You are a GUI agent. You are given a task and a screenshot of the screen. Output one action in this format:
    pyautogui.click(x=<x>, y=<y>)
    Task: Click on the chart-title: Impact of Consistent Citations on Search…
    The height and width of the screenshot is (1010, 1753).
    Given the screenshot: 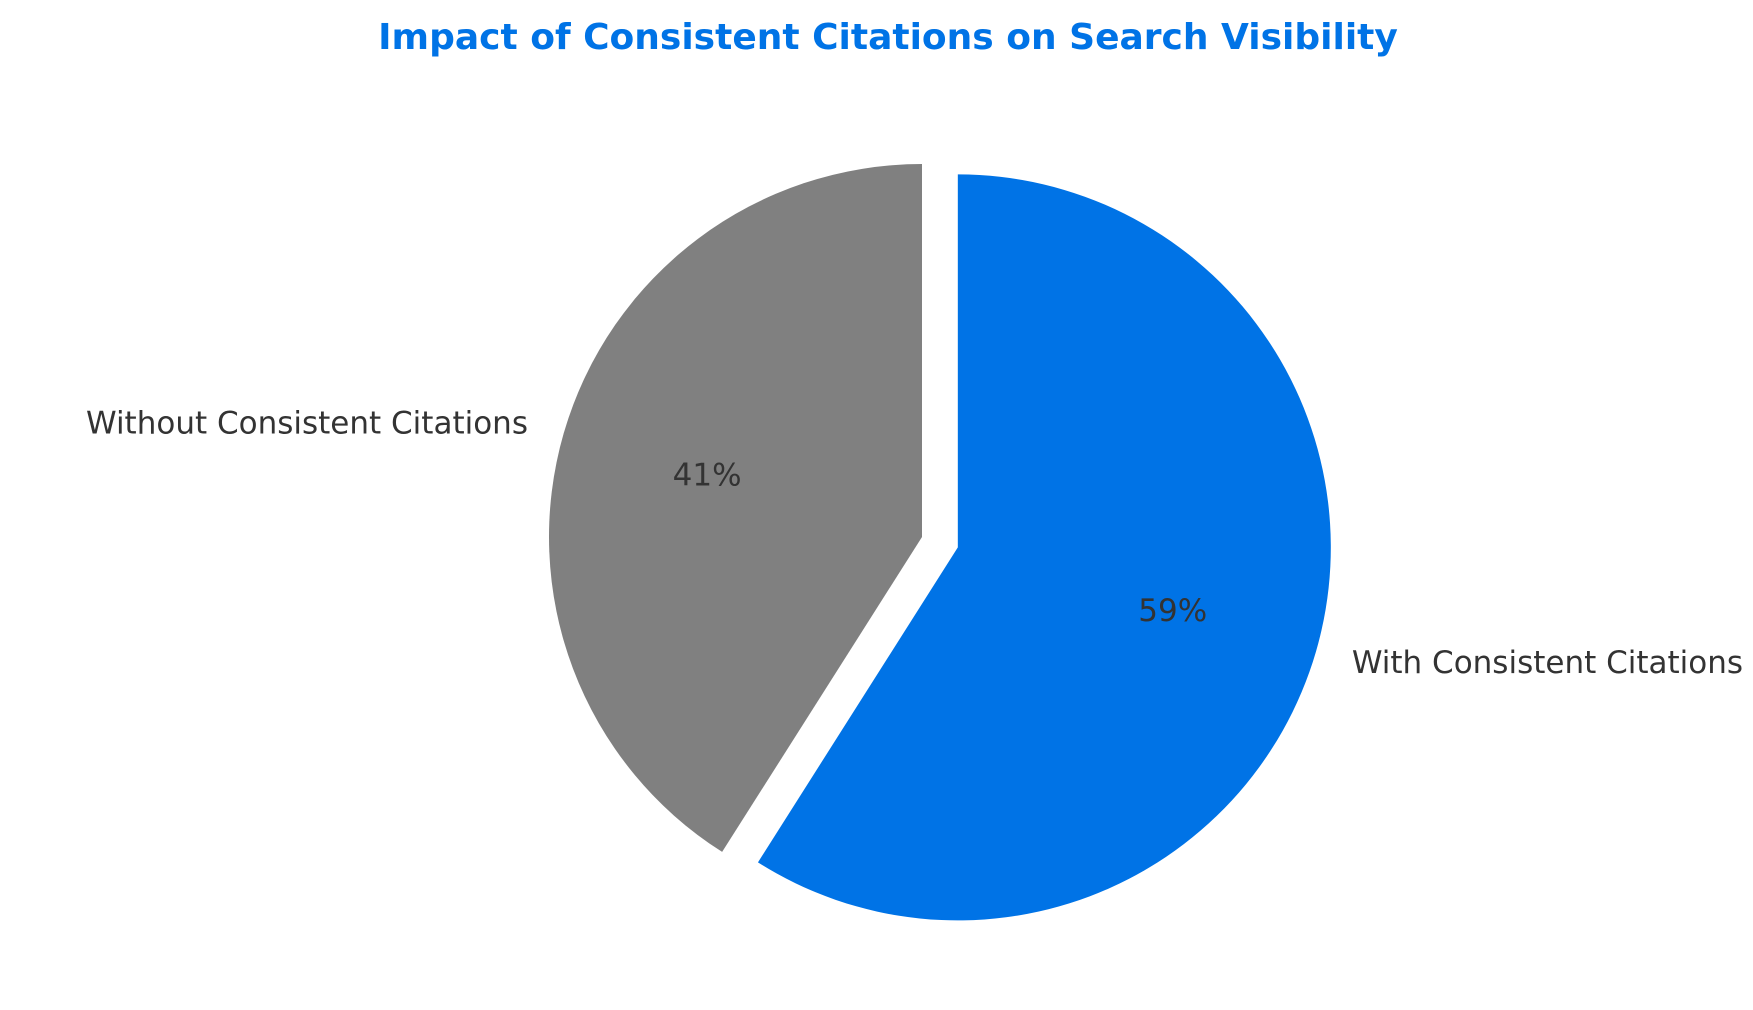 What is the action you would take?
    pyautogui.click(x=888, y=37)
    